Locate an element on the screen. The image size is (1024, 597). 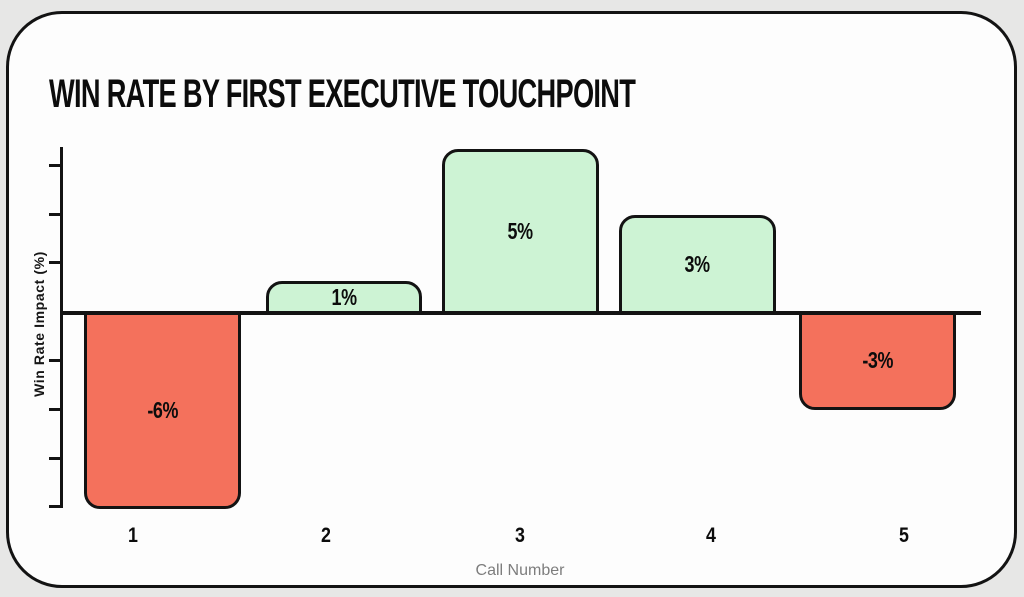
bar-value-label: 1% is located at coordinates (344, 297).